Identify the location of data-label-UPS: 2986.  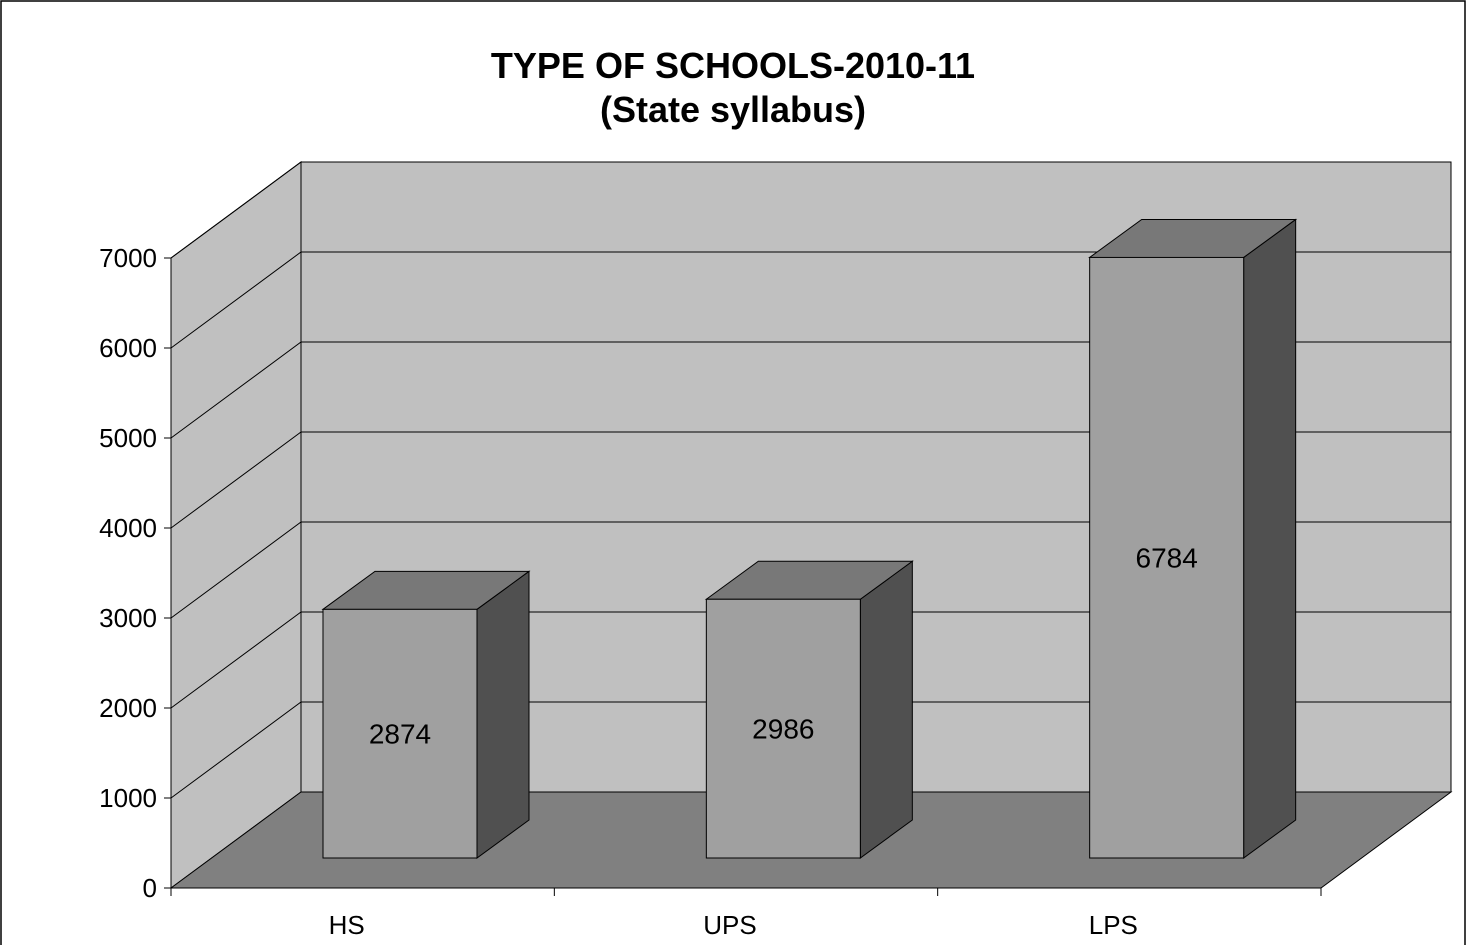
(783, 729).